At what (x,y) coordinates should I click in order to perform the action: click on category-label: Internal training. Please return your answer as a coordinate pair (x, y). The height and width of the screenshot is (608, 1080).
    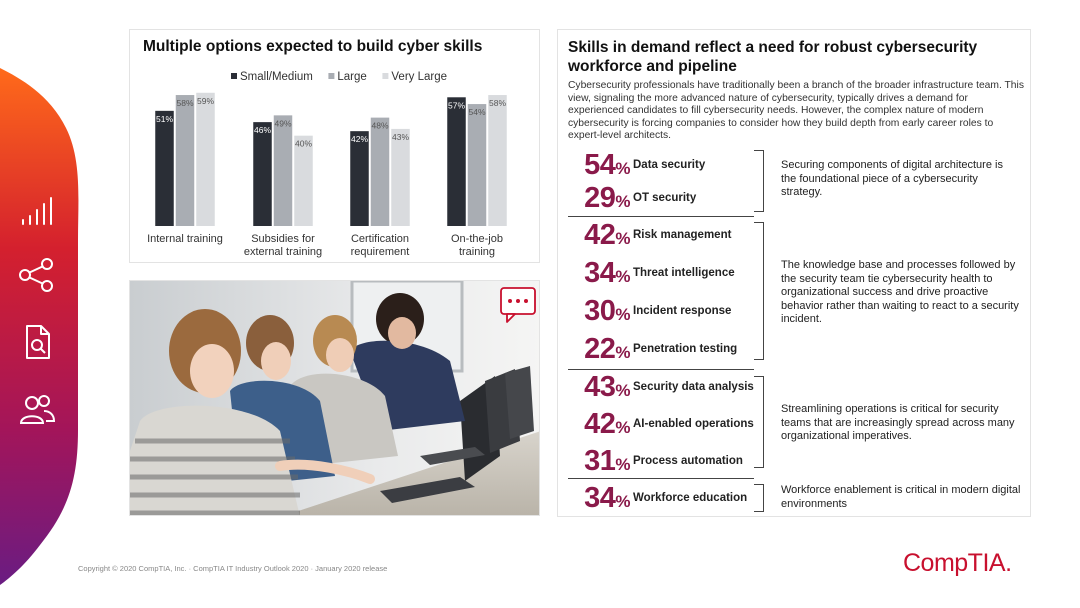
    Looking at the image, I should click on (185, 239).